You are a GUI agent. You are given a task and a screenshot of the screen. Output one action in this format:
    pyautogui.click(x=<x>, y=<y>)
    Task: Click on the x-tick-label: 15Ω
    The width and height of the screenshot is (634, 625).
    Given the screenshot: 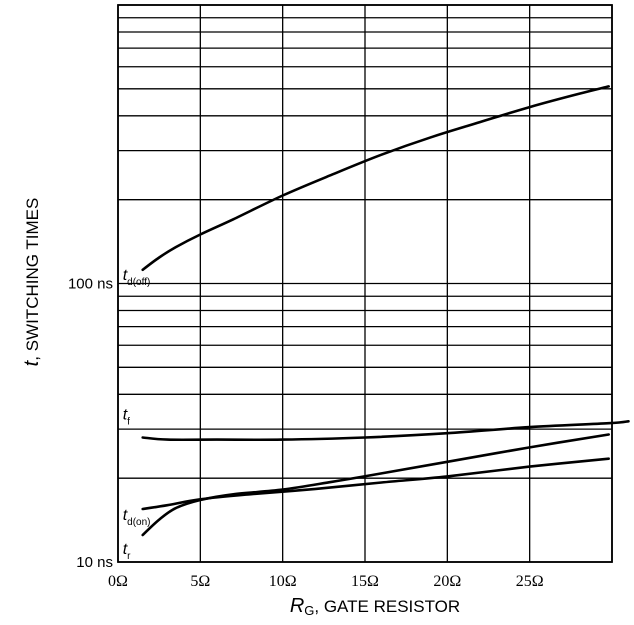 What is the action you would take?
    pyautogui.click(x=365, y=581)
    